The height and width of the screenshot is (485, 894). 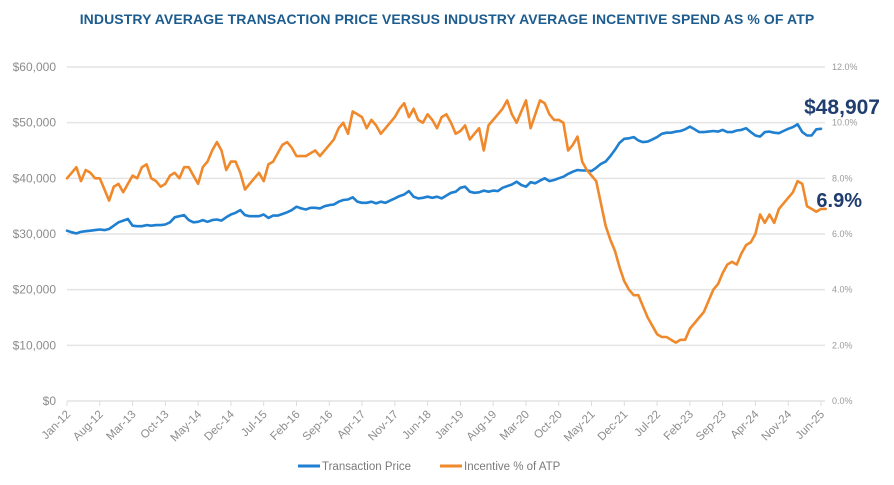 What do you see at coordinates (416, 425) in the screenshot?
I see `x-tick-label: Jun-18` at bounding box center [416, 425].